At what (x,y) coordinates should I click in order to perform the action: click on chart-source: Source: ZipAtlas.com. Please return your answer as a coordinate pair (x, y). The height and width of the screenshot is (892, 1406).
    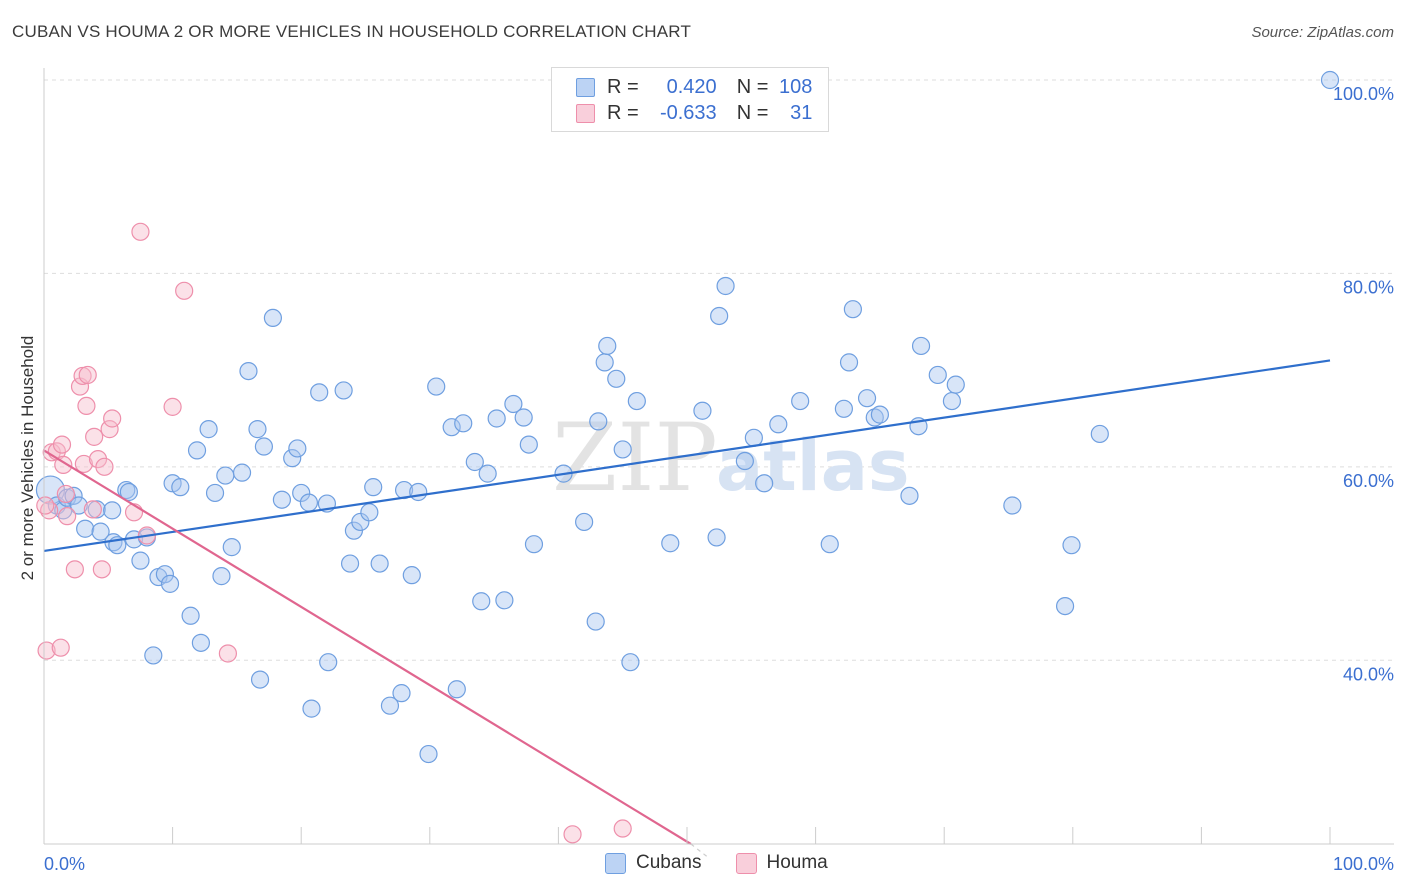
    Looking at the image, I should click on (1322, 32).